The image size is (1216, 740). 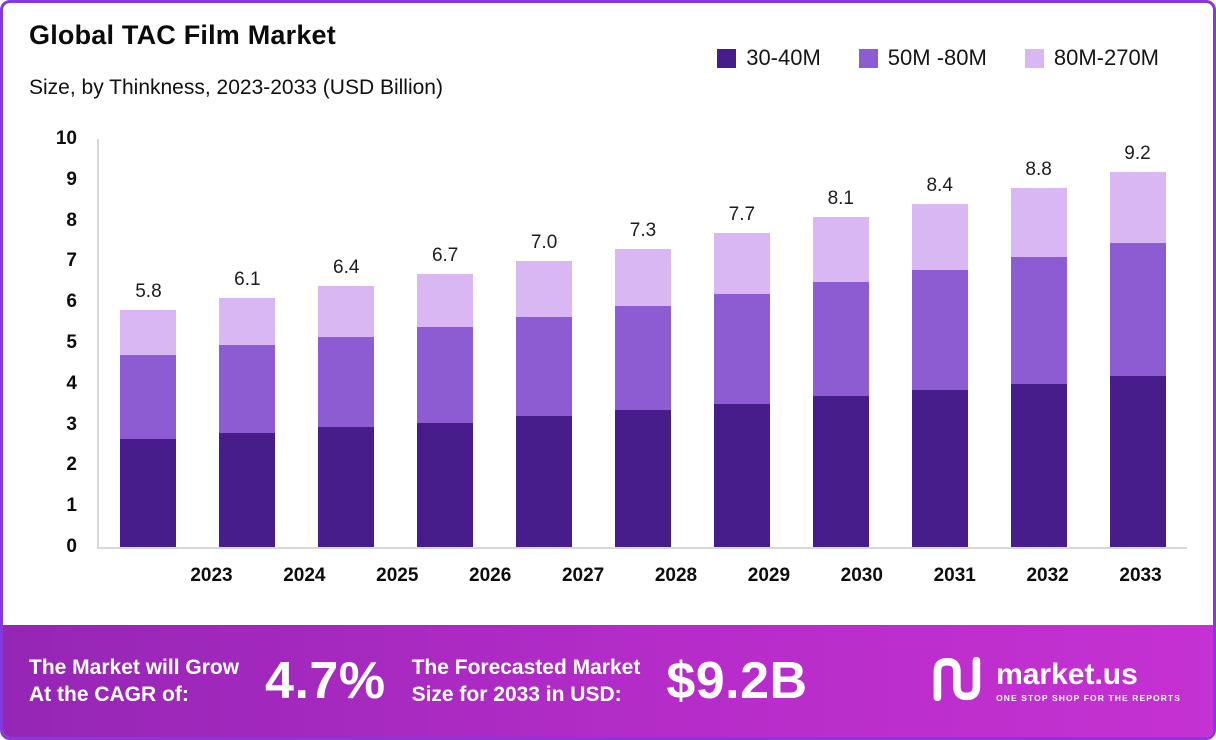 I want to click on stacked-bar-2026: 6.7, so click(x=445, y=396).